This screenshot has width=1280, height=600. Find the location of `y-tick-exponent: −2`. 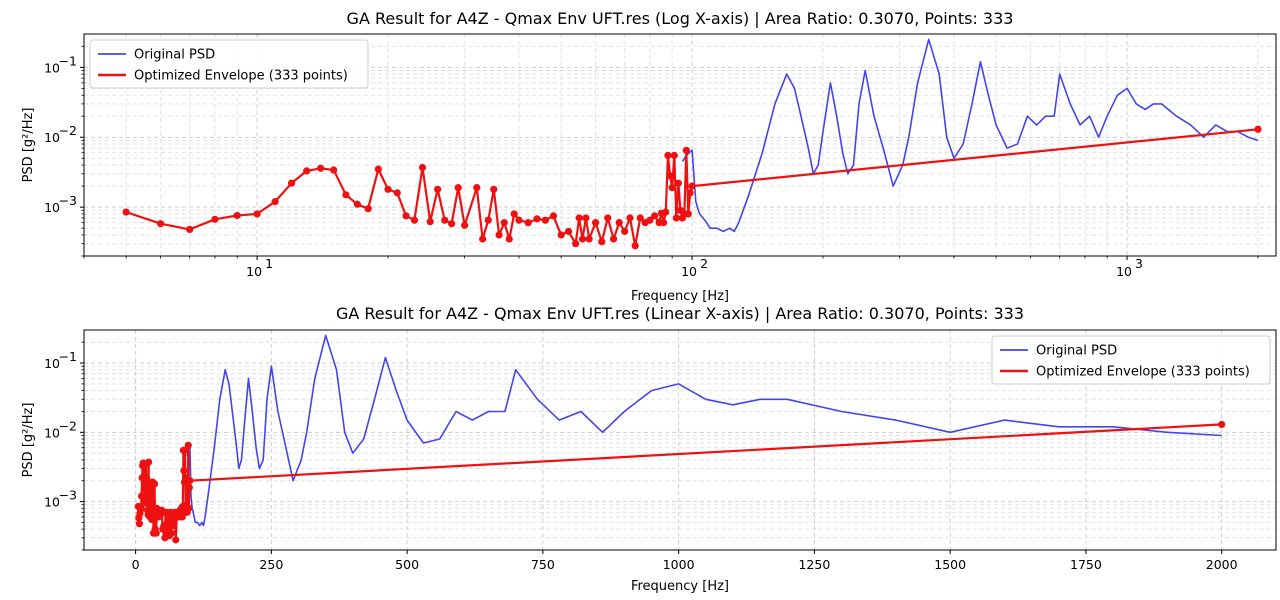

y-tick-exponent: −2 is located at coordinates (68, 130).